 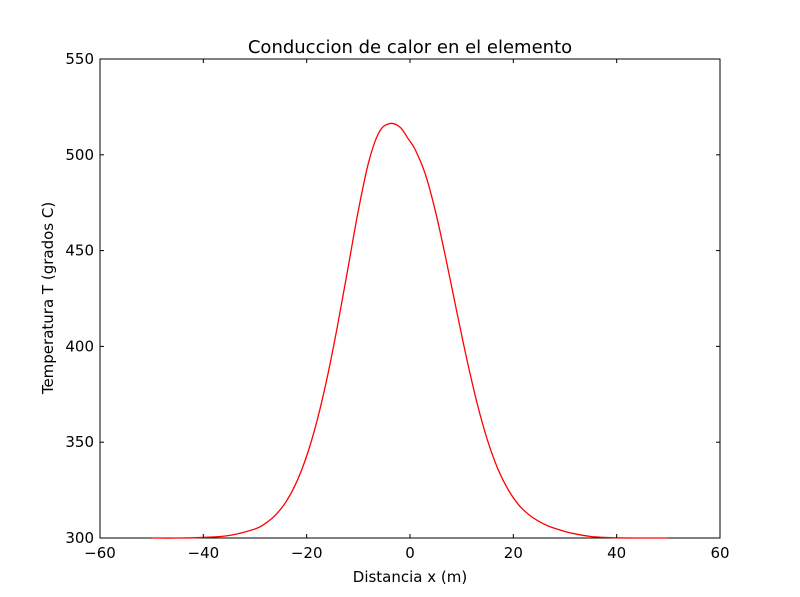 What do you see at coordinates (204, 553) in the screenshot?
I see `x-tick-label: −40` at bounding box center [204, 553].